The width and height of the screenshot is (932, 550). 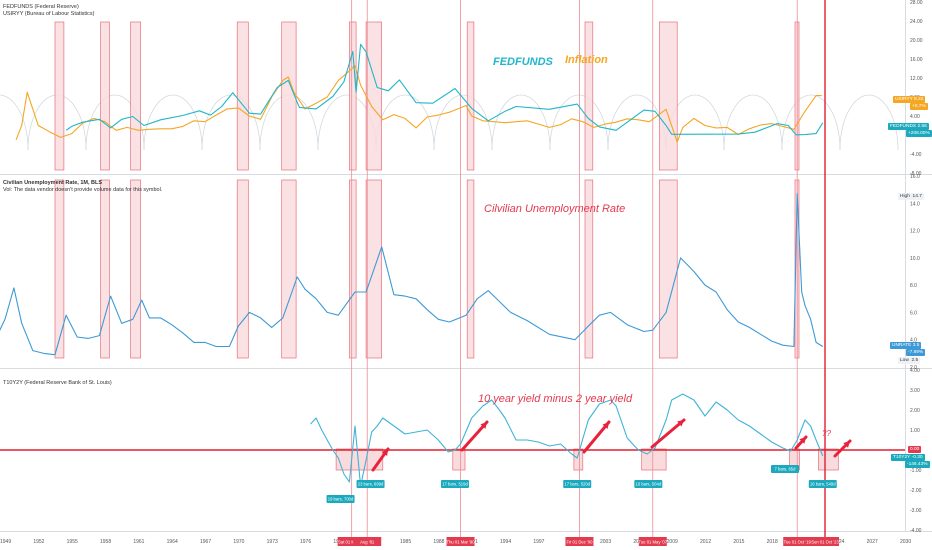 I want to click on date-label: Sat 01 Mar '80, so click(x=352, y=542).